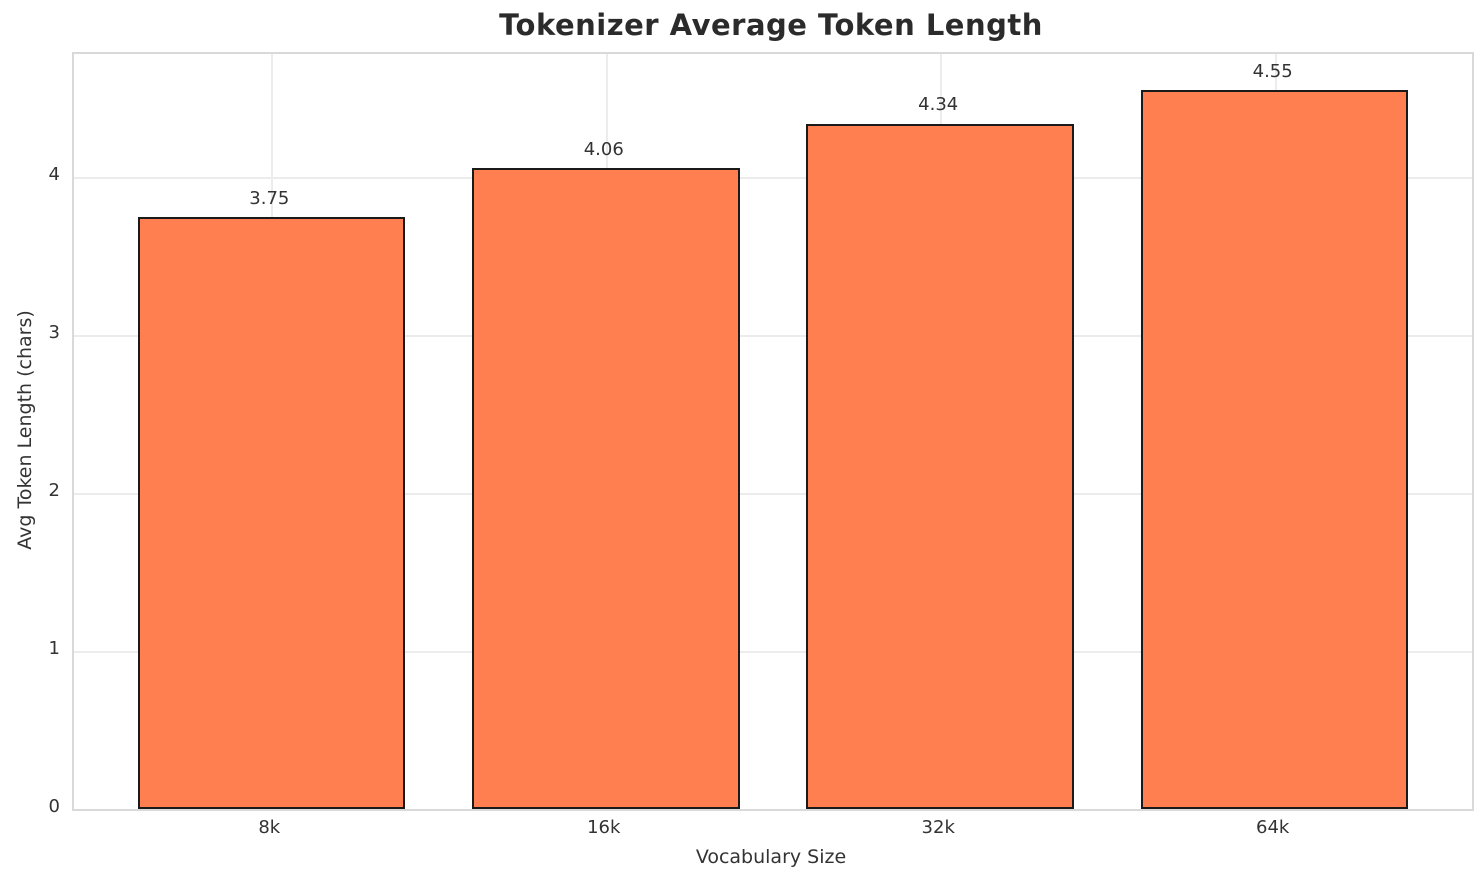 This screenshot has height=885, width=1483. I want to click on x-tick-label-64k: 64k, so click(1273, 827).